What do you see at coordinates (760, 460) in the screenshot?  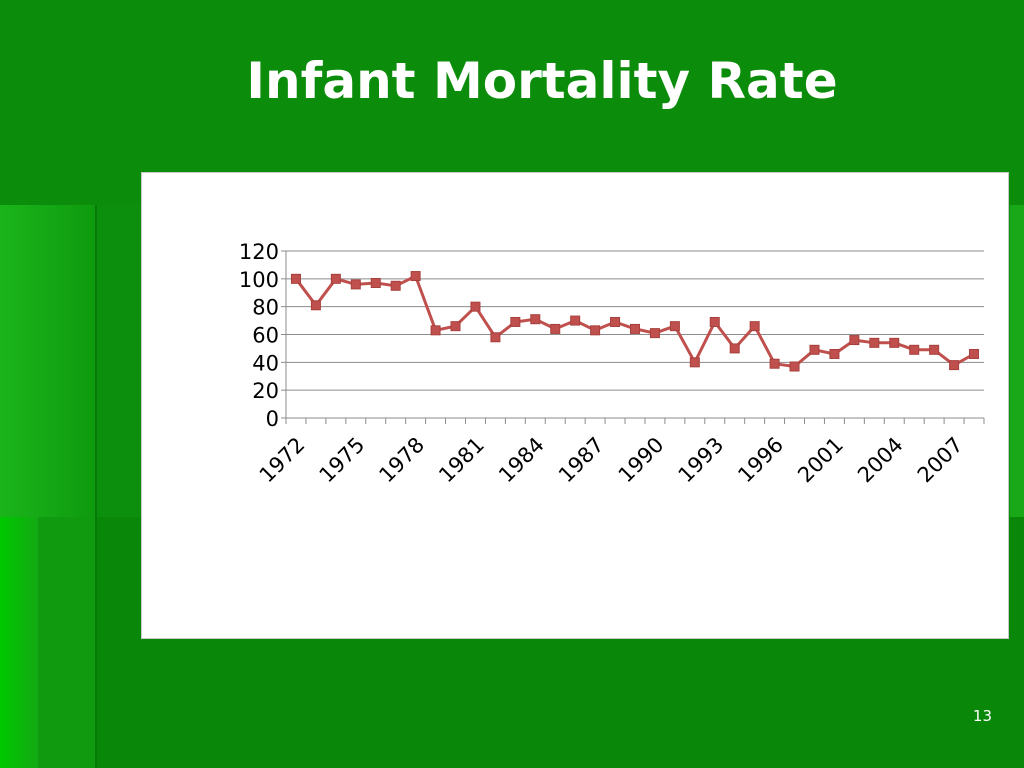 I see `x-tick-label: 1996` at bounding box center [760, 460].